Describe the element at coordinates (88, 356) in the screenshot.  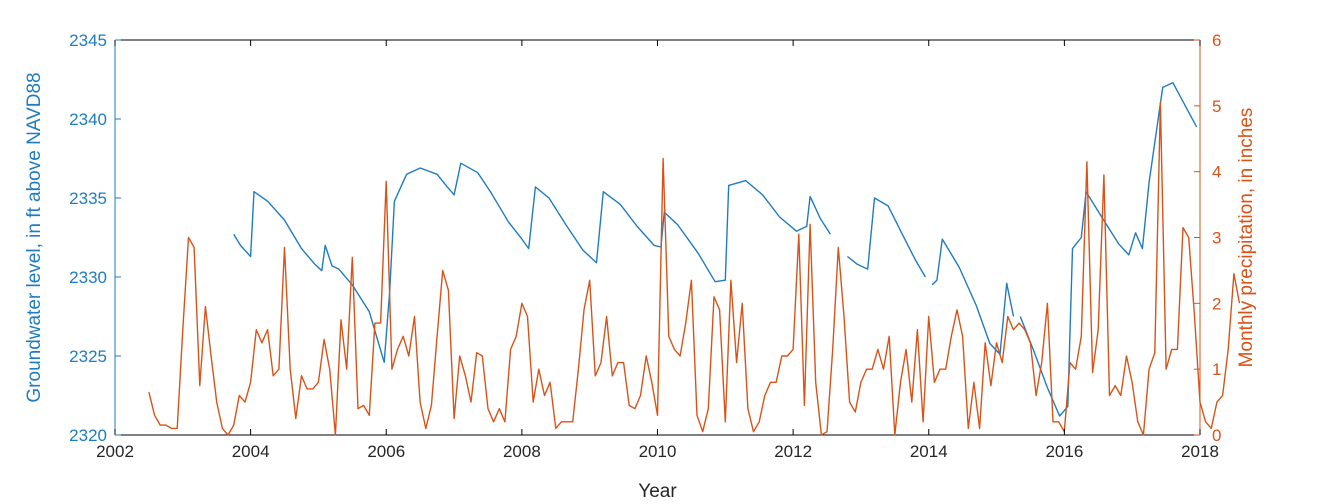
I see `left-y-tick-label: 2325` at that location.